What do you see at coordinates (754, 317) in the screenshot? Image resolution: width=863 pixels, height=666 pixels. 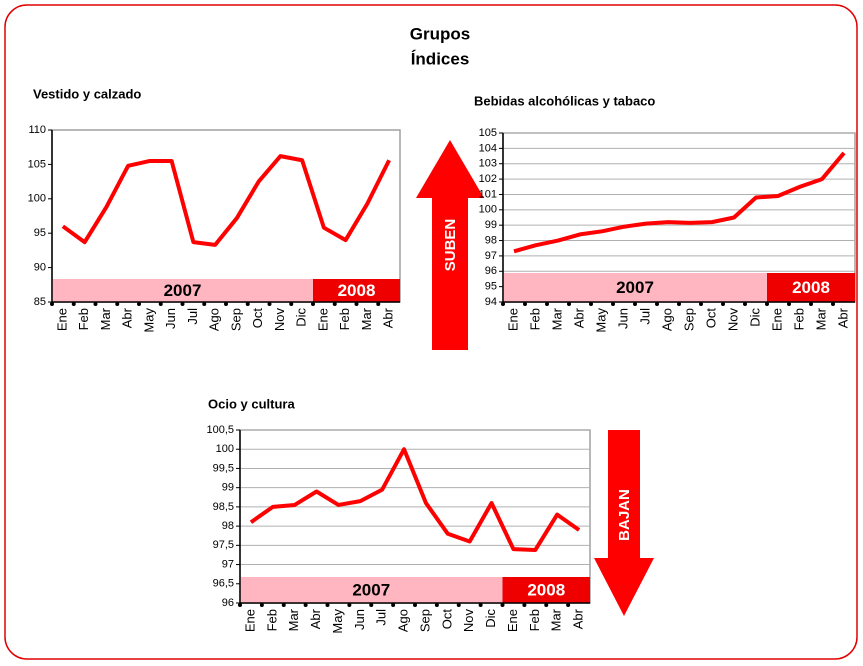 I see `x-tick-label: Dic` at bounding box center [754, 317].